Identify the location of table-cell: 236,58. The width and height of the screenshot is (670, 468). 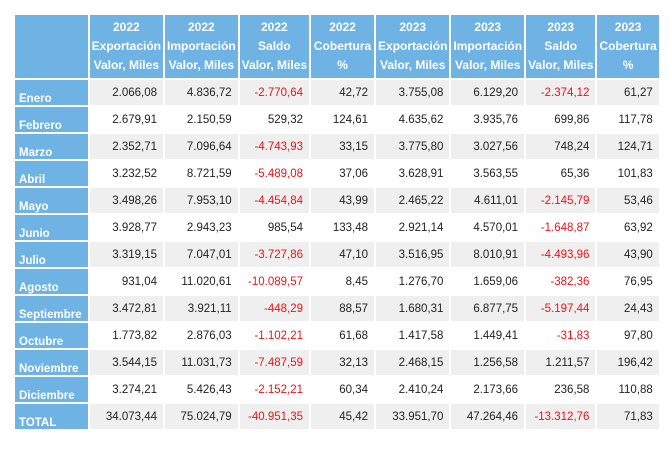
(561, 389).